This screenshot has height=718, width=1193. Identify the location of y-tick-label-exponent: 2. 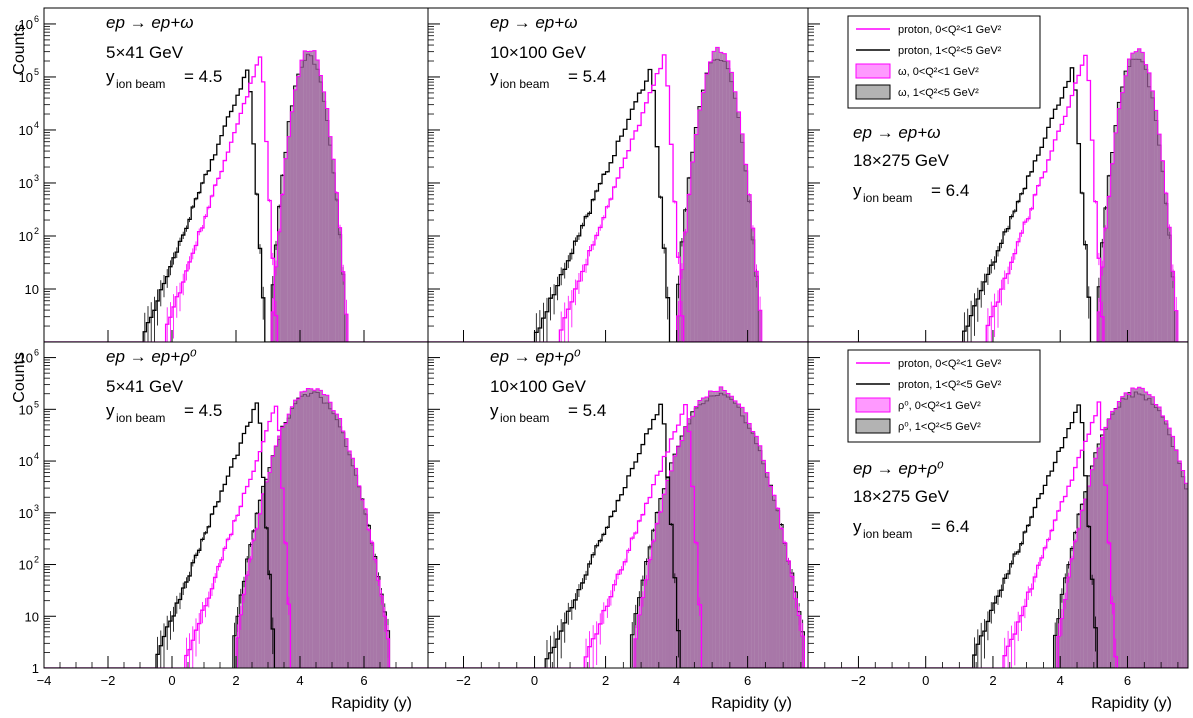
(36, 560).